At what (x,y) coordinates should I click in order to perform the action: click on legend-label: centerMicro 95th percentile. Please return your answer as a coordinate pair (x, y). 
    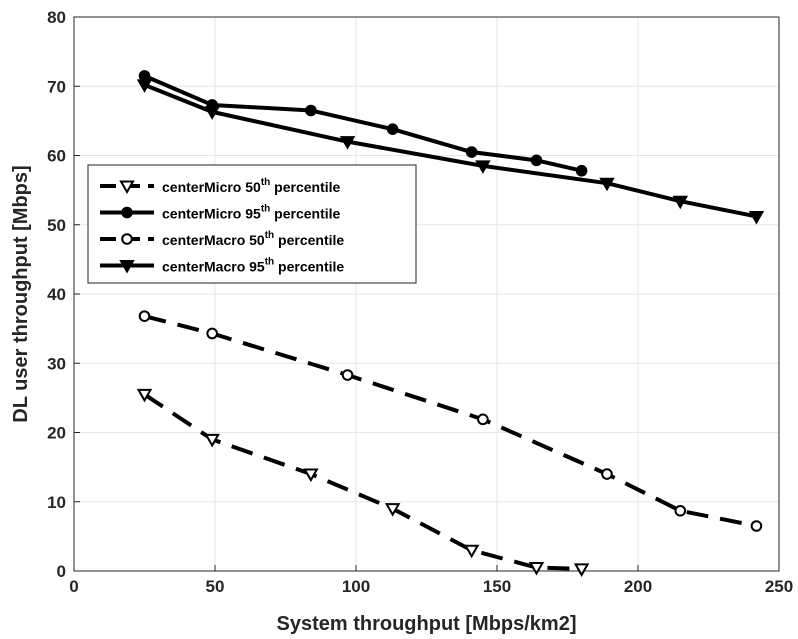
    Looking at the image, I should click on (251, 213).